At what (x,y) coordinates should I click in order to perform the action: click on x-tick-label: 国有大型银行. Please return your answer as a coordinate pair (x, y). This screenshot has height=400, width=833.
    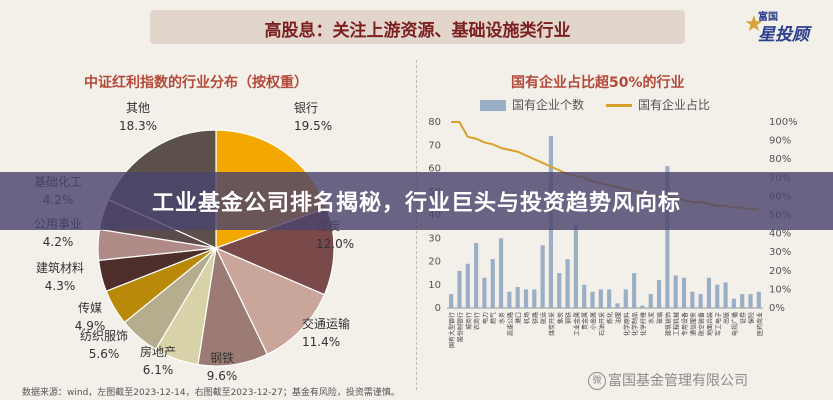
    Looking at the image, I should click on (452, 330).